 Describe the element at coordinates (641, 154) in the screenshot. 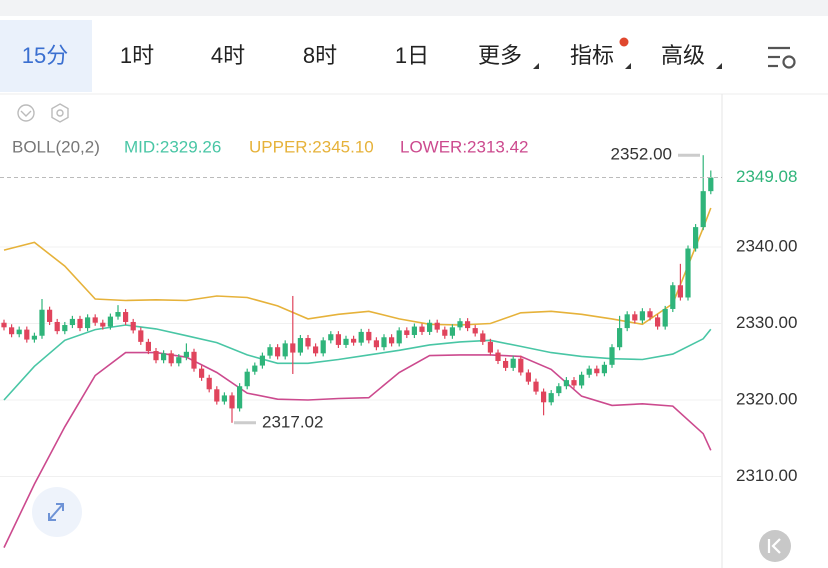

I see `extreme-label: 2352.00` at that location.